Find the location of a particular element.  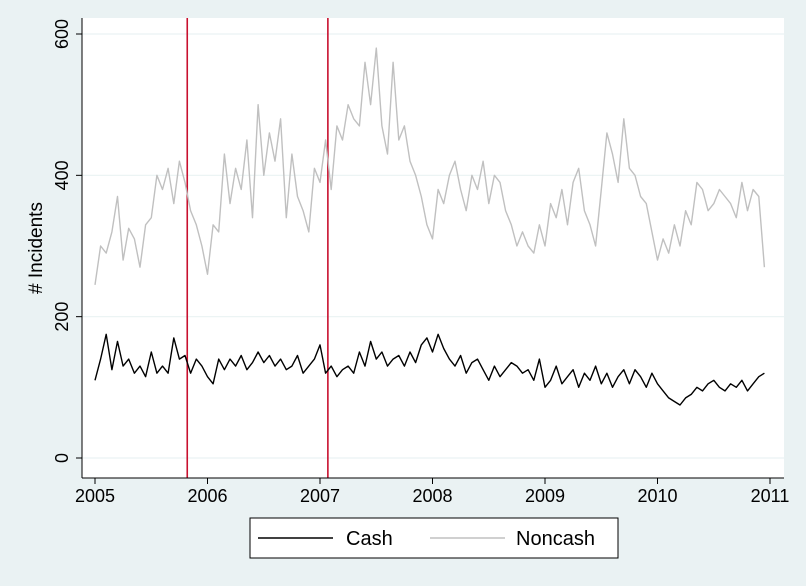

series-line-cash is located at coordinates (429, 369).